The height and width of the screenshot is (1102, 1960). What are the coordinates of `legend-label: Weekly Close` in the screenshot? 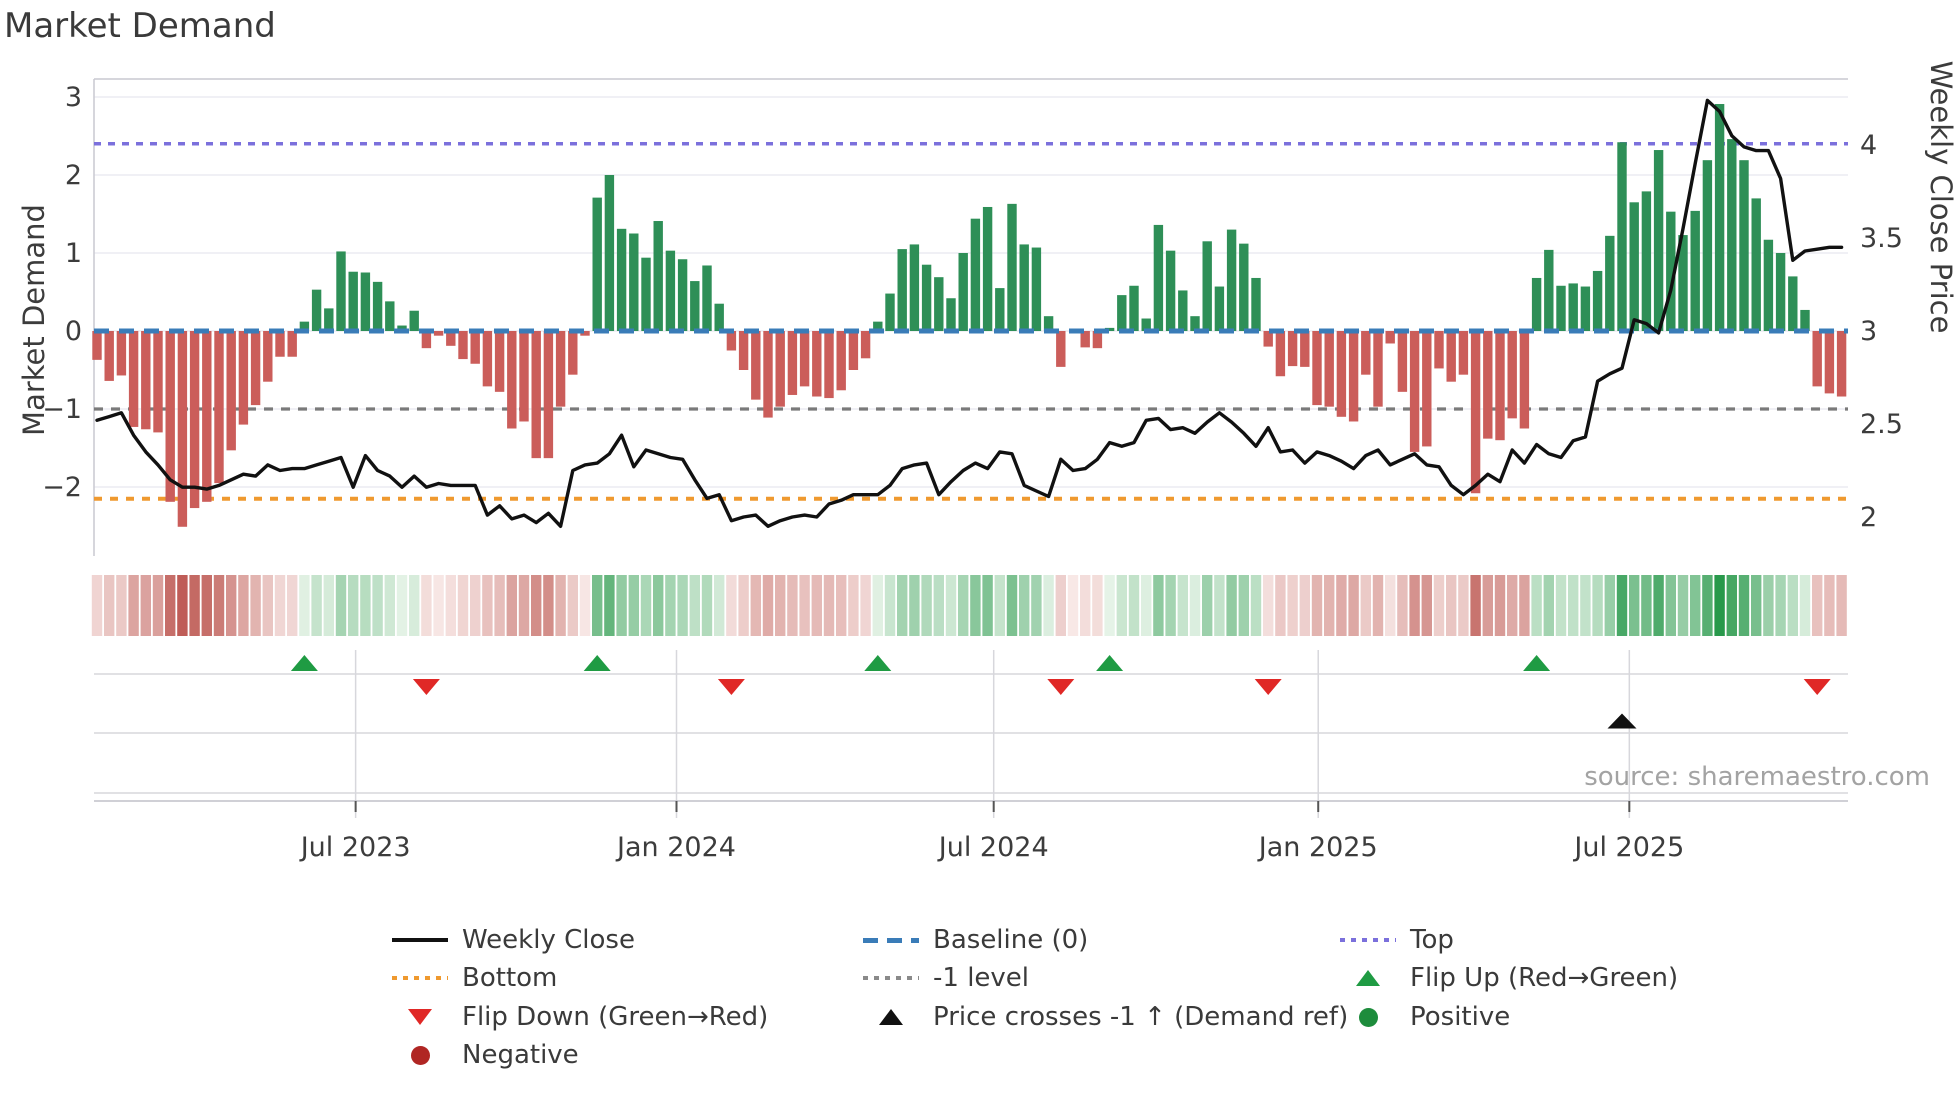 It's located at (548, 940).